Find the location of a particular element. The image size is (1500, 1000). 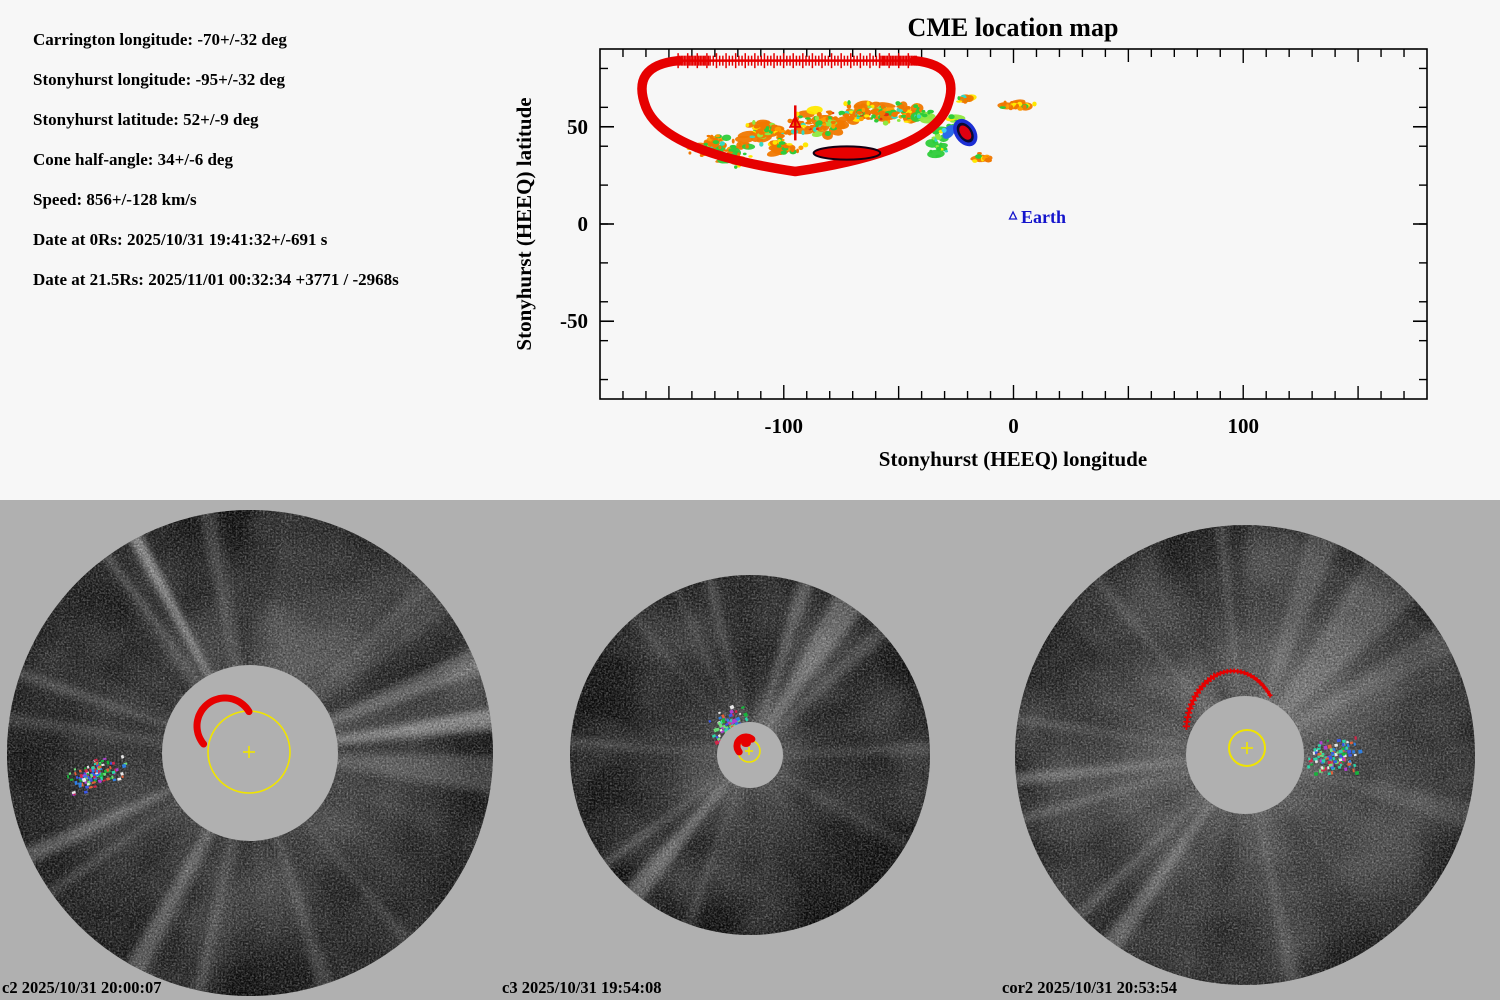

panel-label-cor2: cor2 2025/10/31 20:53:54 is located at coordinates (1090, 987).